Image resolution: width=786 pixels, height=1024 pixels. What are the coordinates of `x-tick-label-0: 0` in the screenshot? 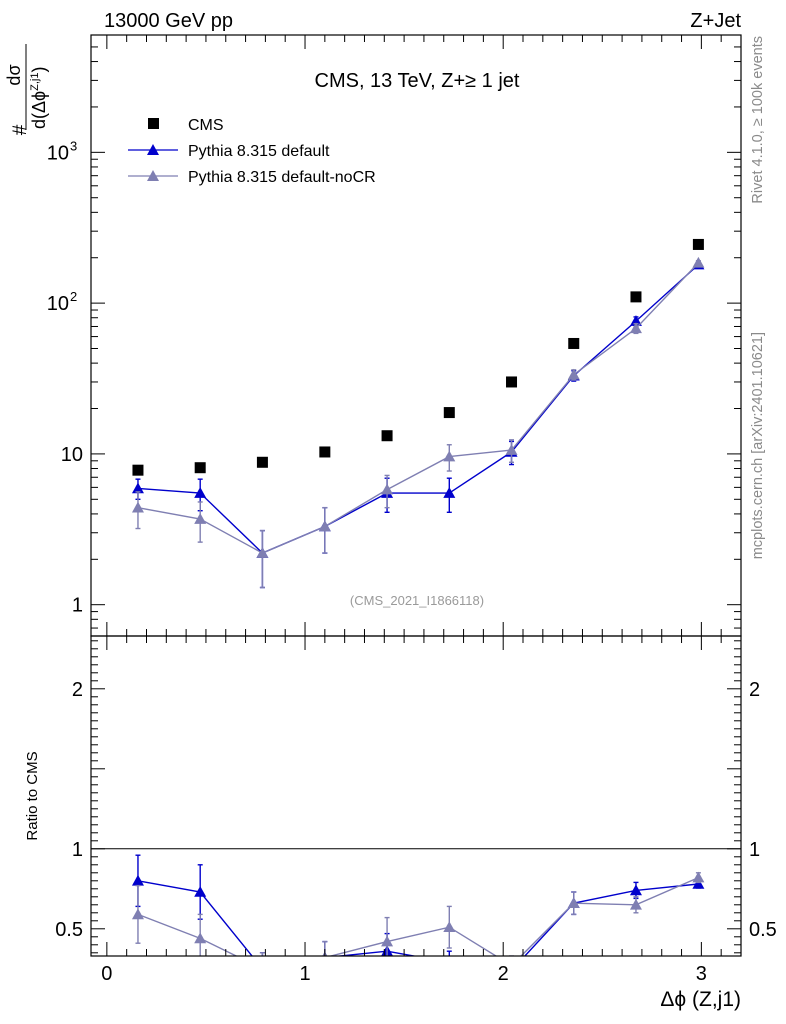 It's located at (106, 974).